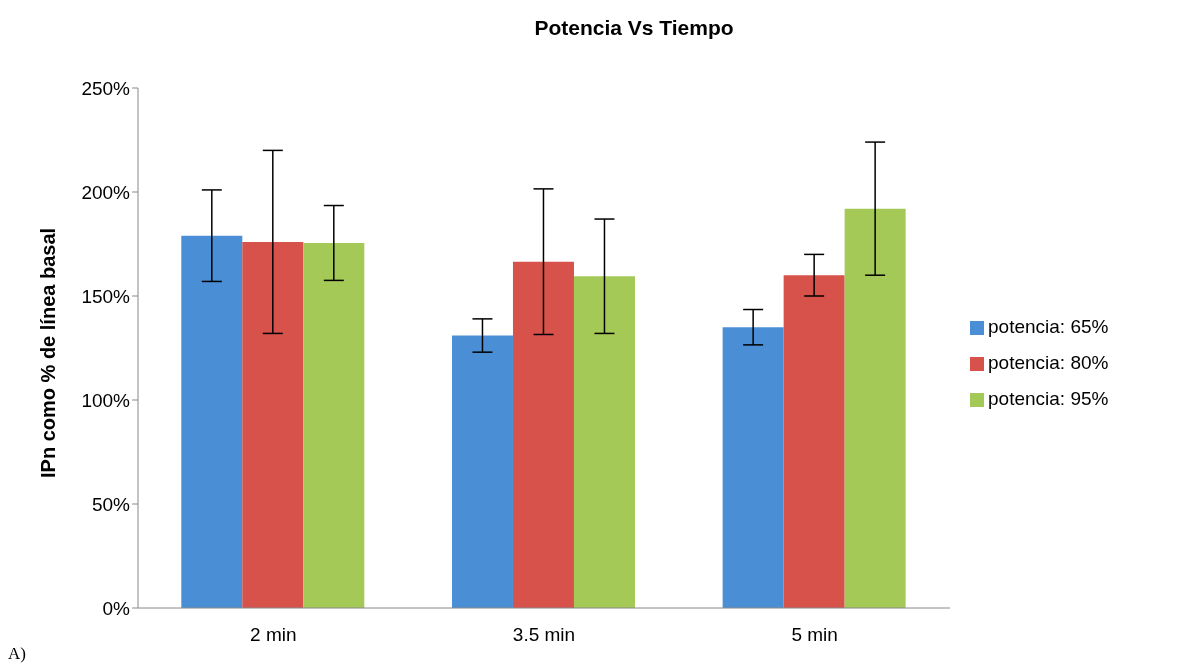 This screenshot has height=672, width=1188. I want to click on y-axis-title: IPn como % de línea basal, so click(48, 352).